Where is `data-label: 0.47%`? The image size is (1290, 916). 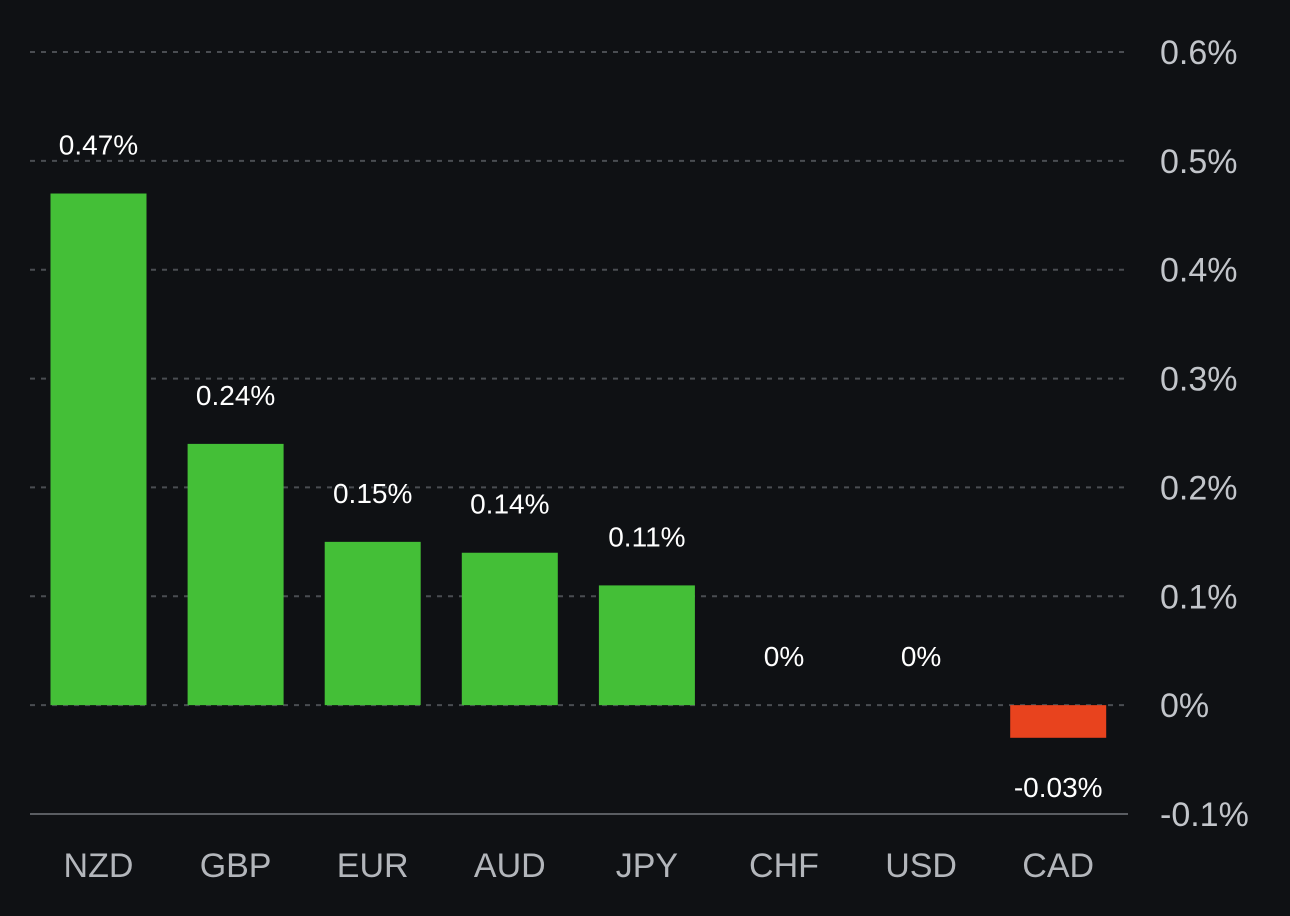 data-label: 0.47% is located at coordinates (98, 145).